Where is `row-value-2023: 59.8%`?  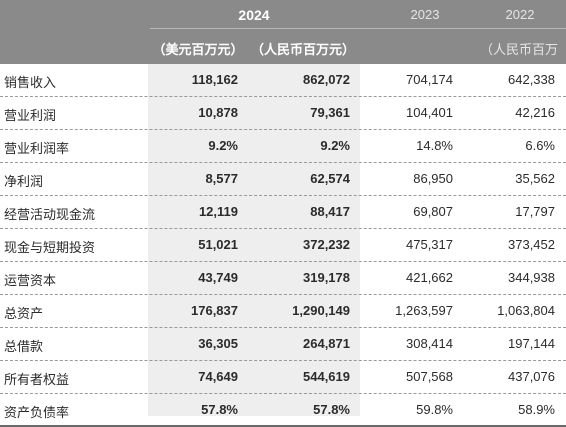
row-value-2023: 59.8% is located at coordinates (434, 409).